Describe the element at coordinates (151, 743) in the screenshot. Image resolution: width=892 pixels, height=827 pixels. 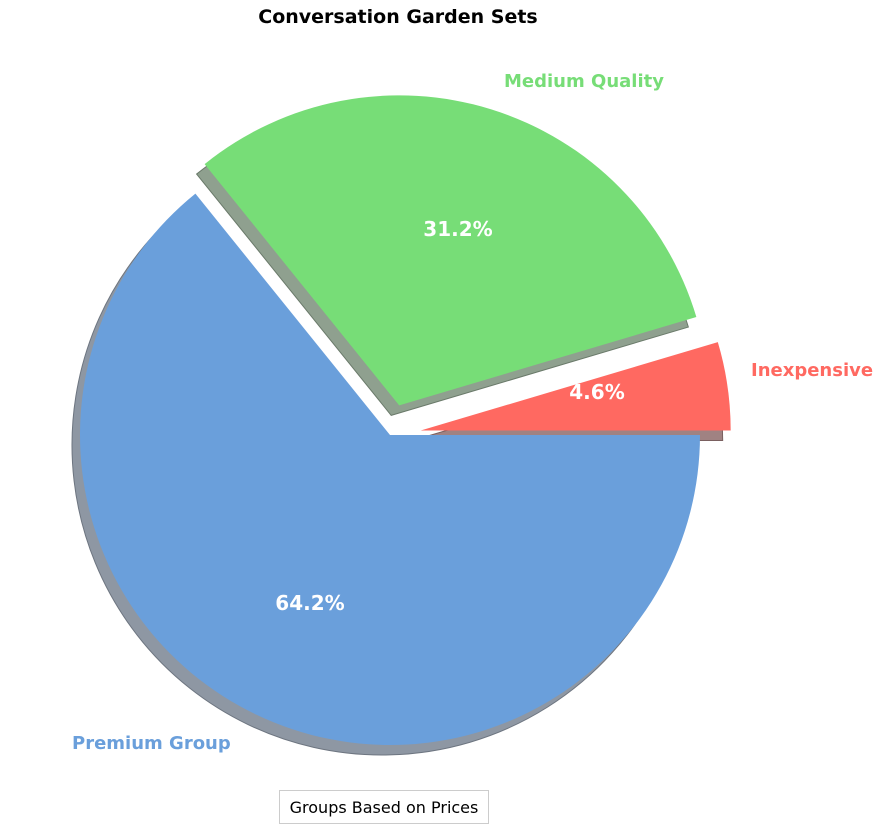
I see `label-premium-group: Premium Group` at that location.